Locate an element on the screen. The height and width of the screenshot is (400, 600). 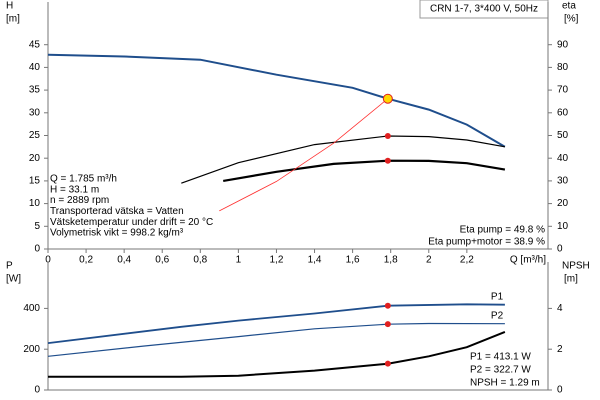
y2-tick-label: 20 is located at coordinates (563, 203).